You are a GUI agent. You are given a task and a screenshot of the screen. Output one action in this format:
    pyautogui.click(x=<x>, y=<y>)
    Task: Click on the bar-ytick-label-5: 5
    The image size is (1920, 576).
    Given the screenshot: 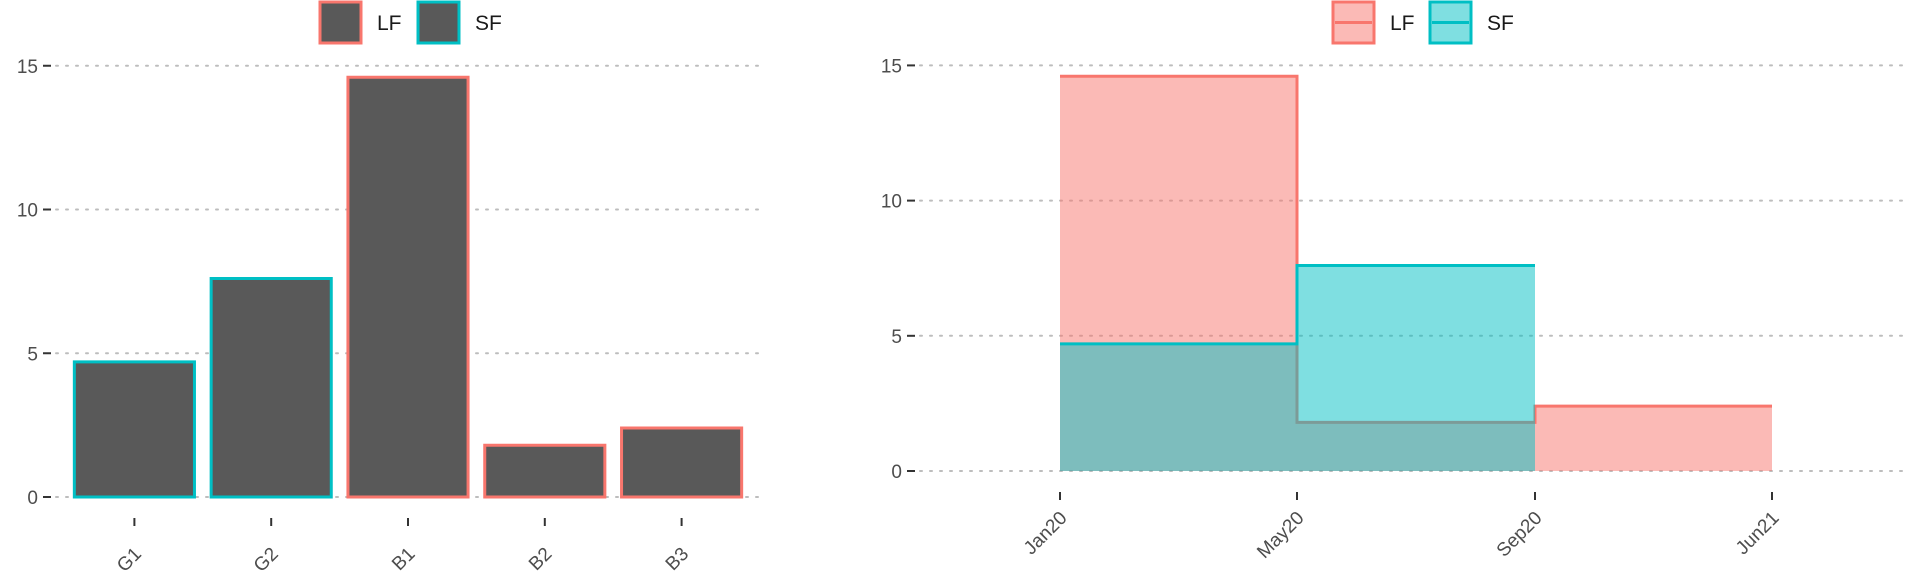 What is the action you would take?
    pyautogui.click(x=32, y=354)
    